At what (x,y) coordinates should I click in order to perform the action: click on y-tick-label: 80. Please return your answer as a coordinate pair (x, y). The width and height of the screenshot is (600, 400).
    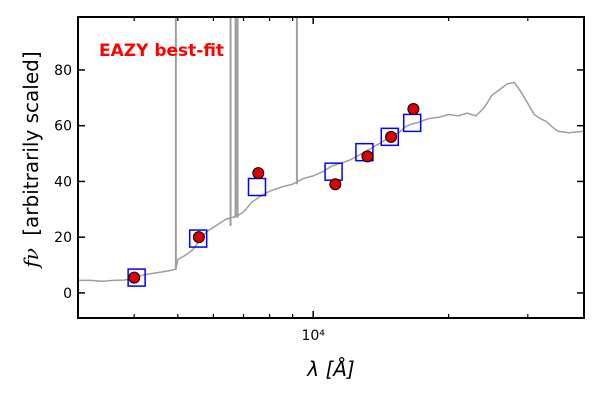
    Looking at the image, I should click on (63, 71).